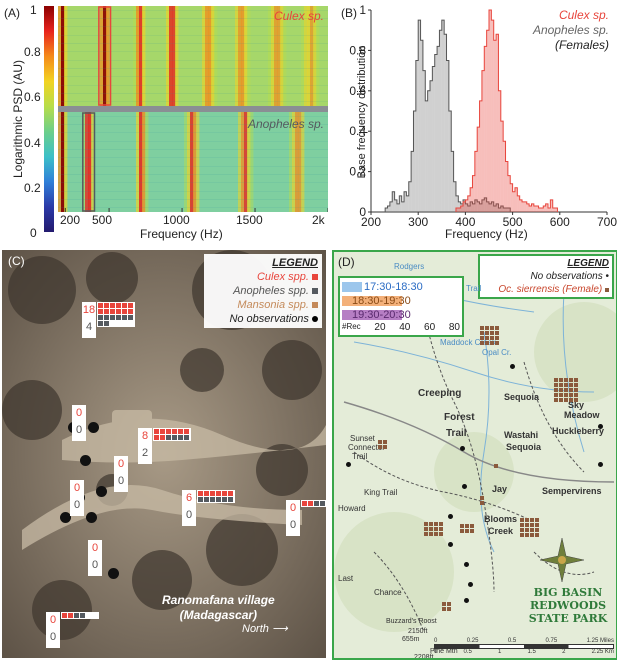  I want to click on map-label: Last, so click(346, 578).